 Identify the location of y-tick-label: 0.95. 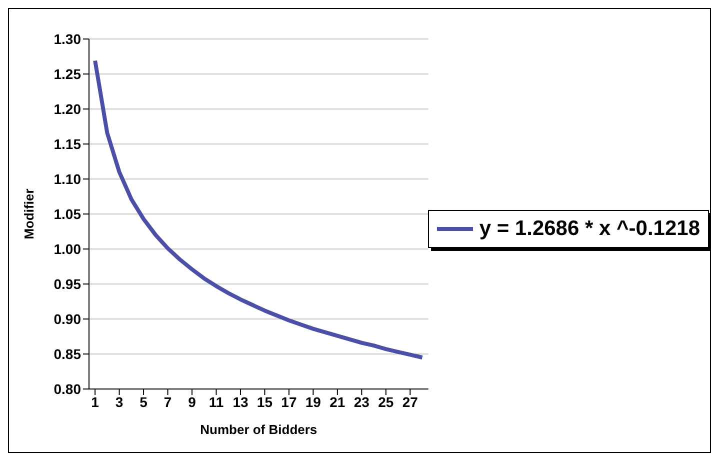
(68, 284).